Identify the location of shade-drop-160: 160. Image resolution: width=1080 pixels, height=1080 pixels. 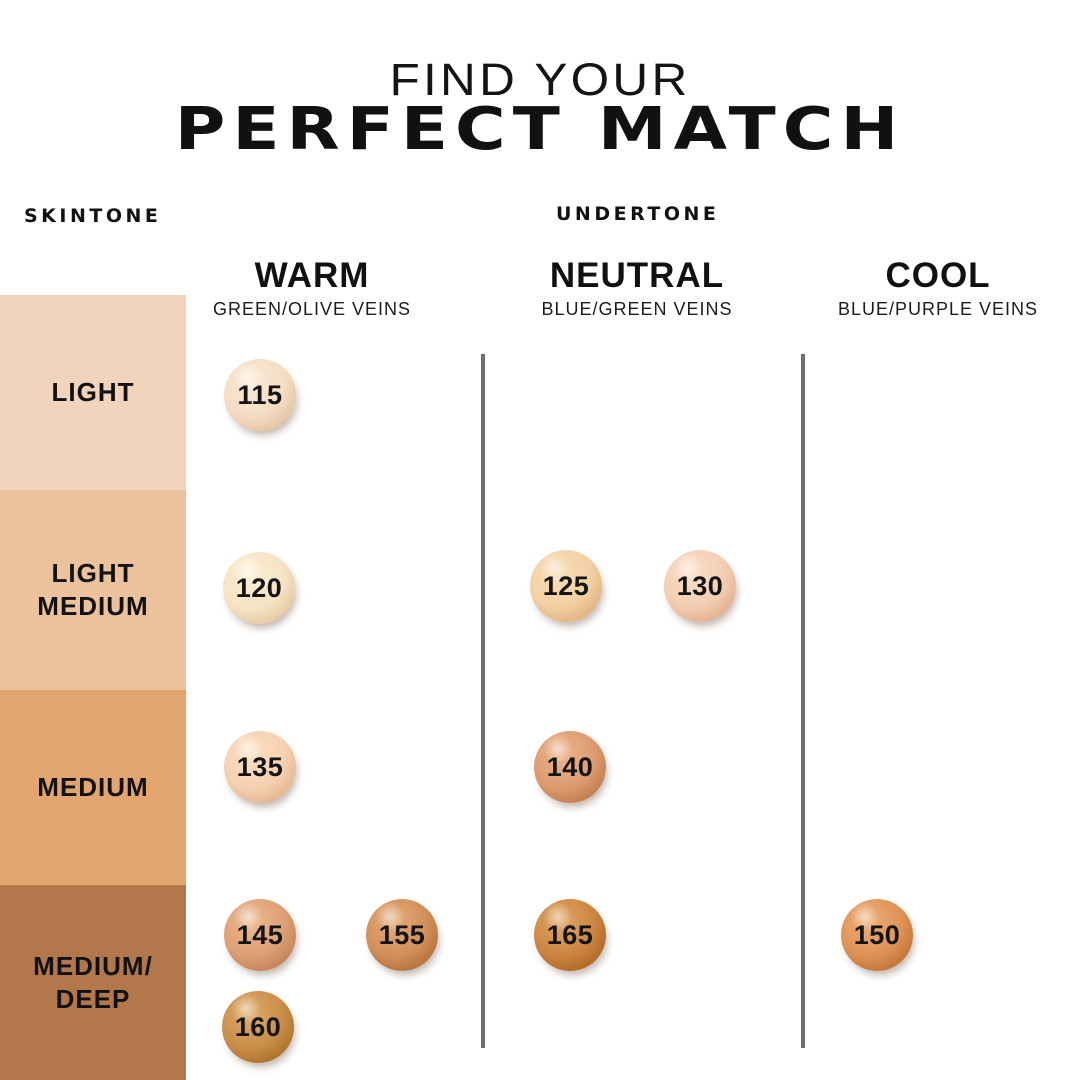
(258, 1027).